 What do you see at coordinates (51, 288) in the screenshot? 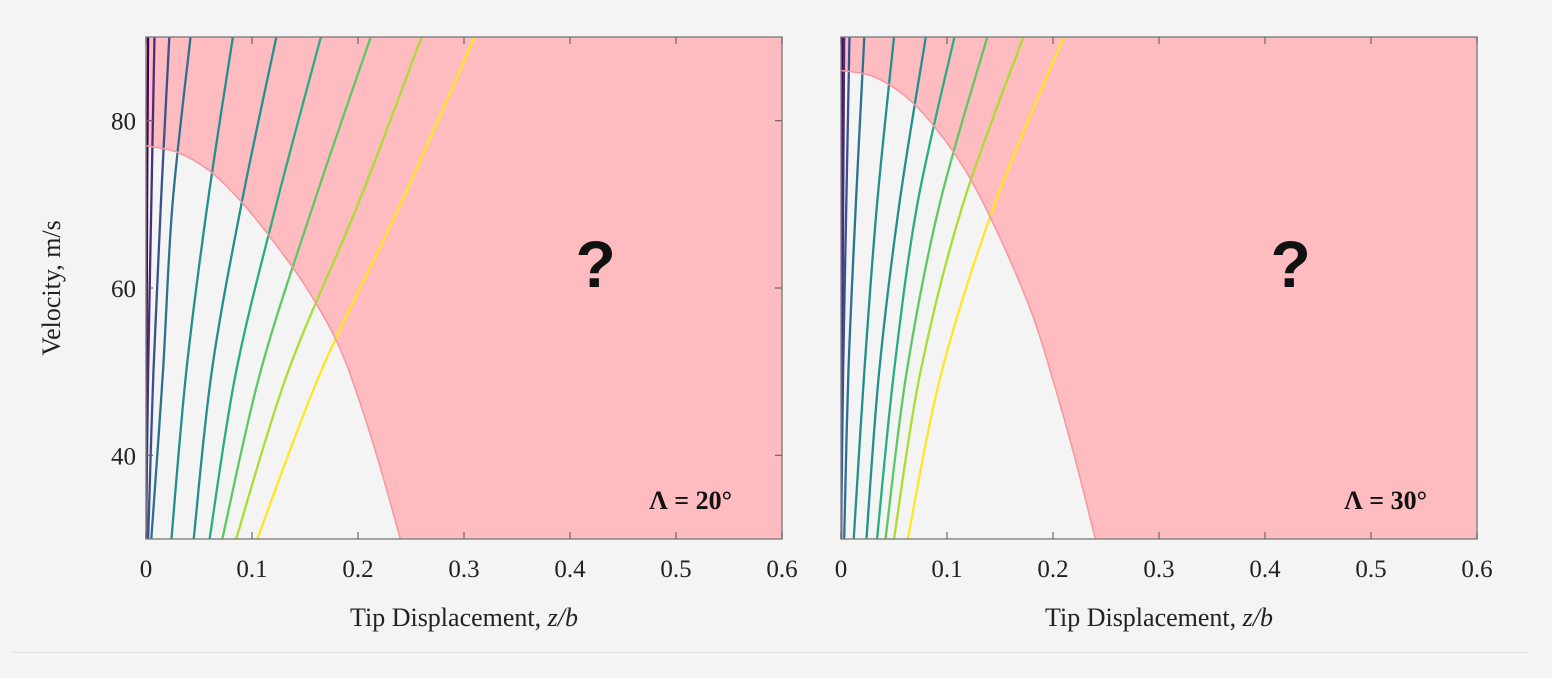
I see `y-axis-label: Velocity, m/s` at bounding box center [51, 288].